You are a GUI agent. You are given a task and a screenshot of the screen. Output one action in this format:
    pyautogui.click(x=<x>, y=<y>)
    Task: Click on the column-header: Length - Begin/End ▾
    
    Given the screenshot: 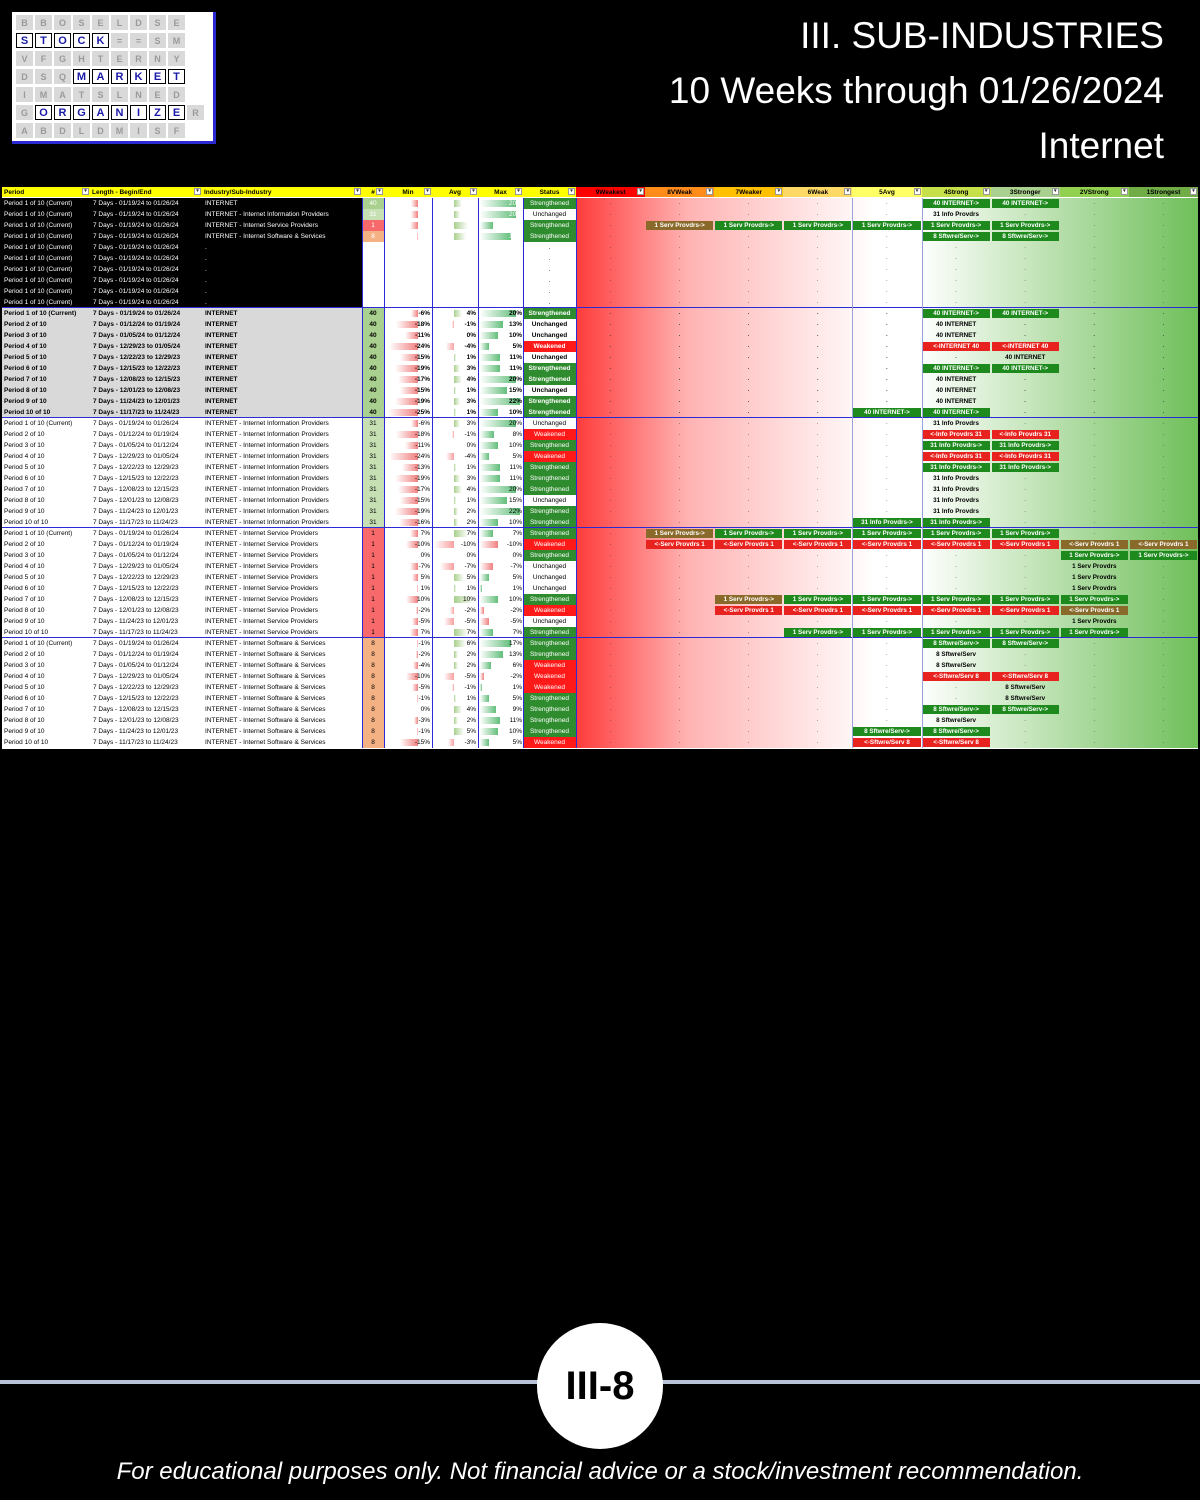 What is the action you would take?
    pyautogui.click(x=146, y=192)
    